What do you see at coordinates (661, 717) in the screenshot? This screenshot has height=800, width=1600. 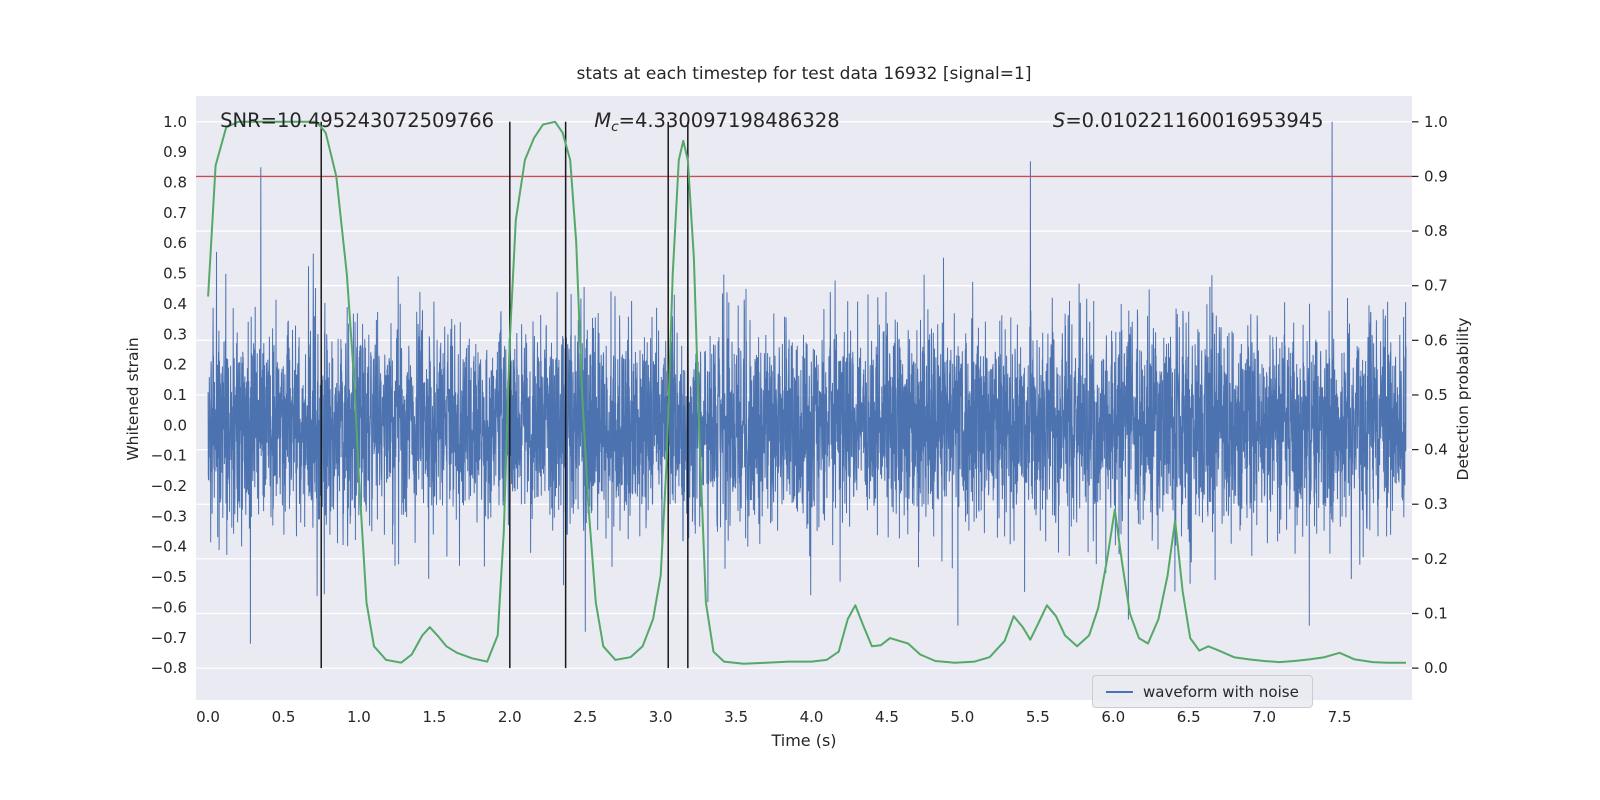 I see `svg-text: 3.0` at bounding box center [661, 717].